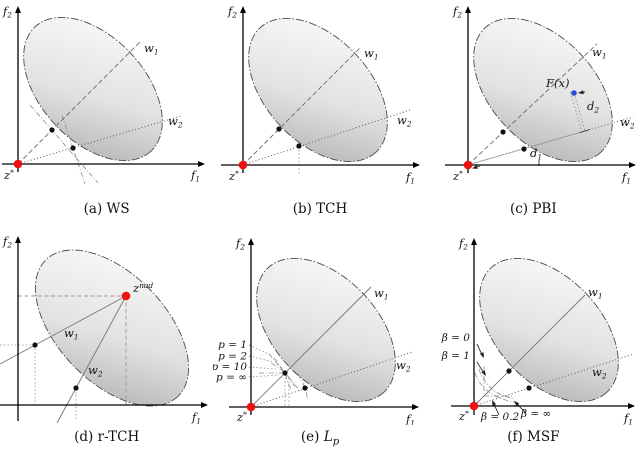  Describe the element at coordinates (557, 83) in the screenshot. I see `fx-label: F(x)` at that location.